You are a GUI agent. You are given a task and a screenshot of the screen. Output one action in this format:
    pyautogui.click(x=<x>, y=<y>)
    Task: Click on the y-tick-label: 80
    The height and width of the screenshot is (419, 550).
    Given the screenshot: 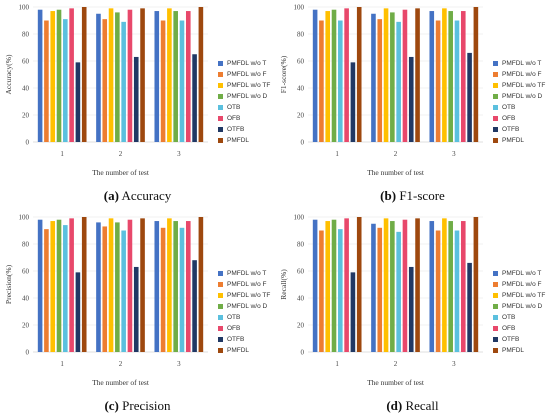 What is the action you would take?
    pyautogui.click(x=26, y=244)
    